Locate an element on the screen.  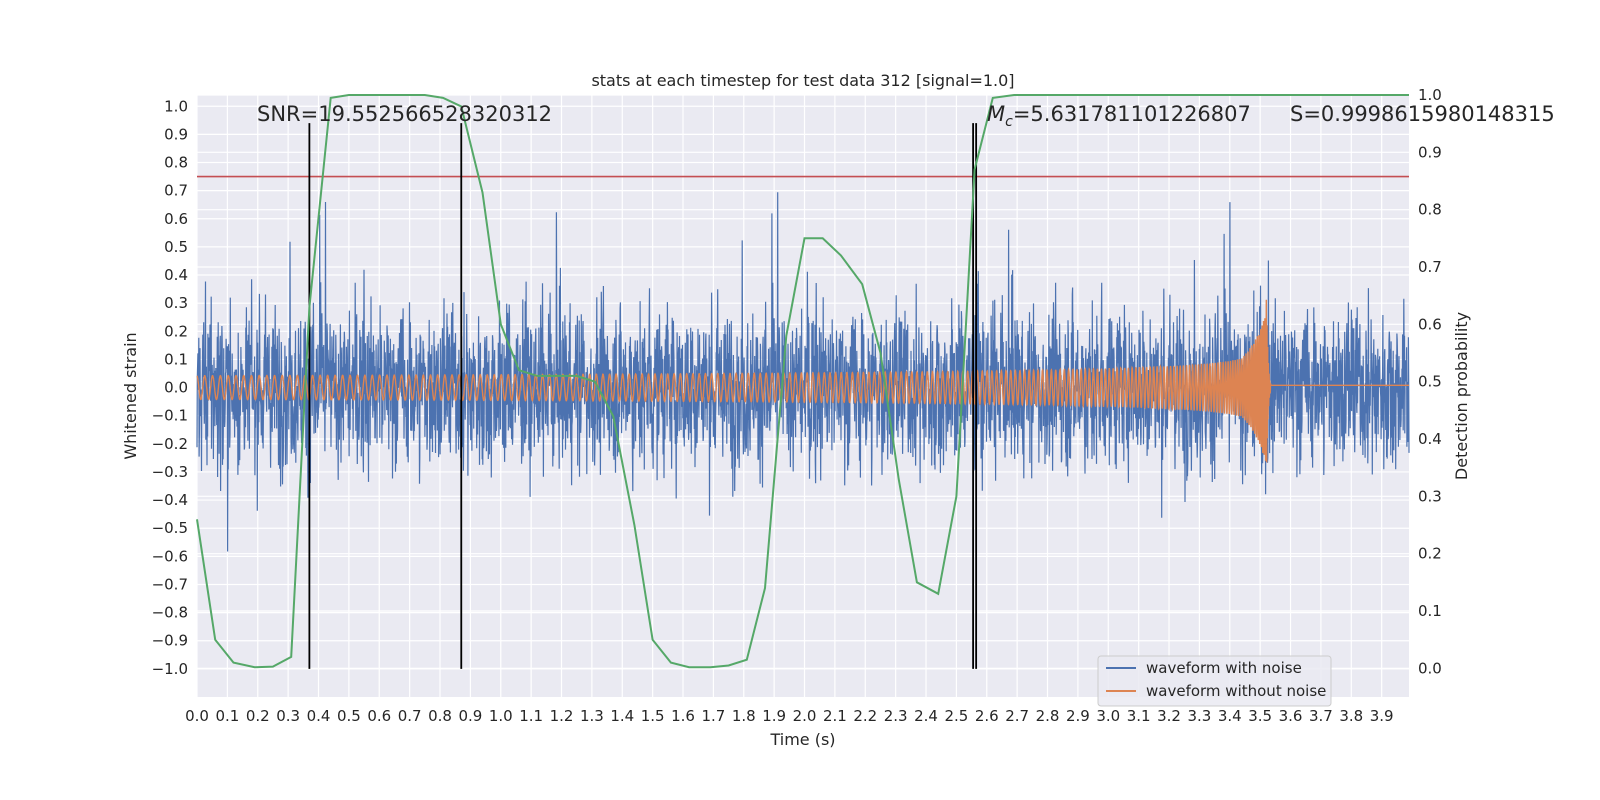
x-tick-label: 3.4 is located at coordinates (1230, 716).